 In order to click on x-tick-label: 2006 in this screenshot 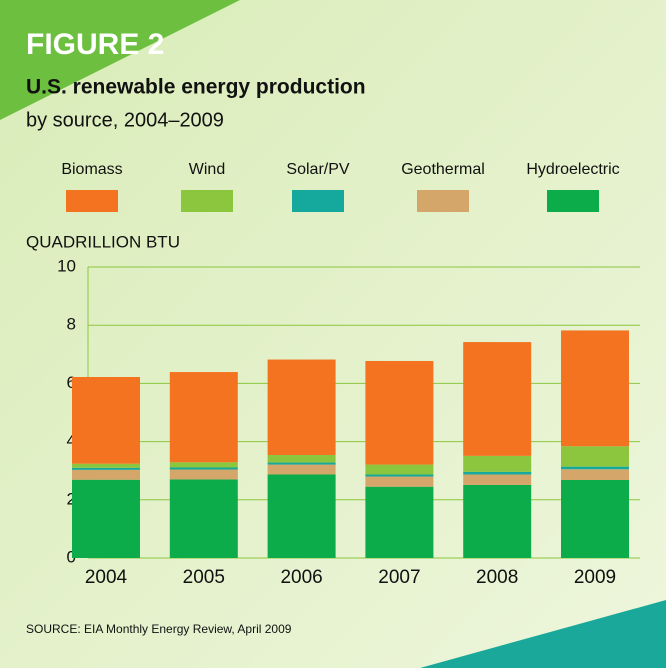, I will do `click(301, 577)`.